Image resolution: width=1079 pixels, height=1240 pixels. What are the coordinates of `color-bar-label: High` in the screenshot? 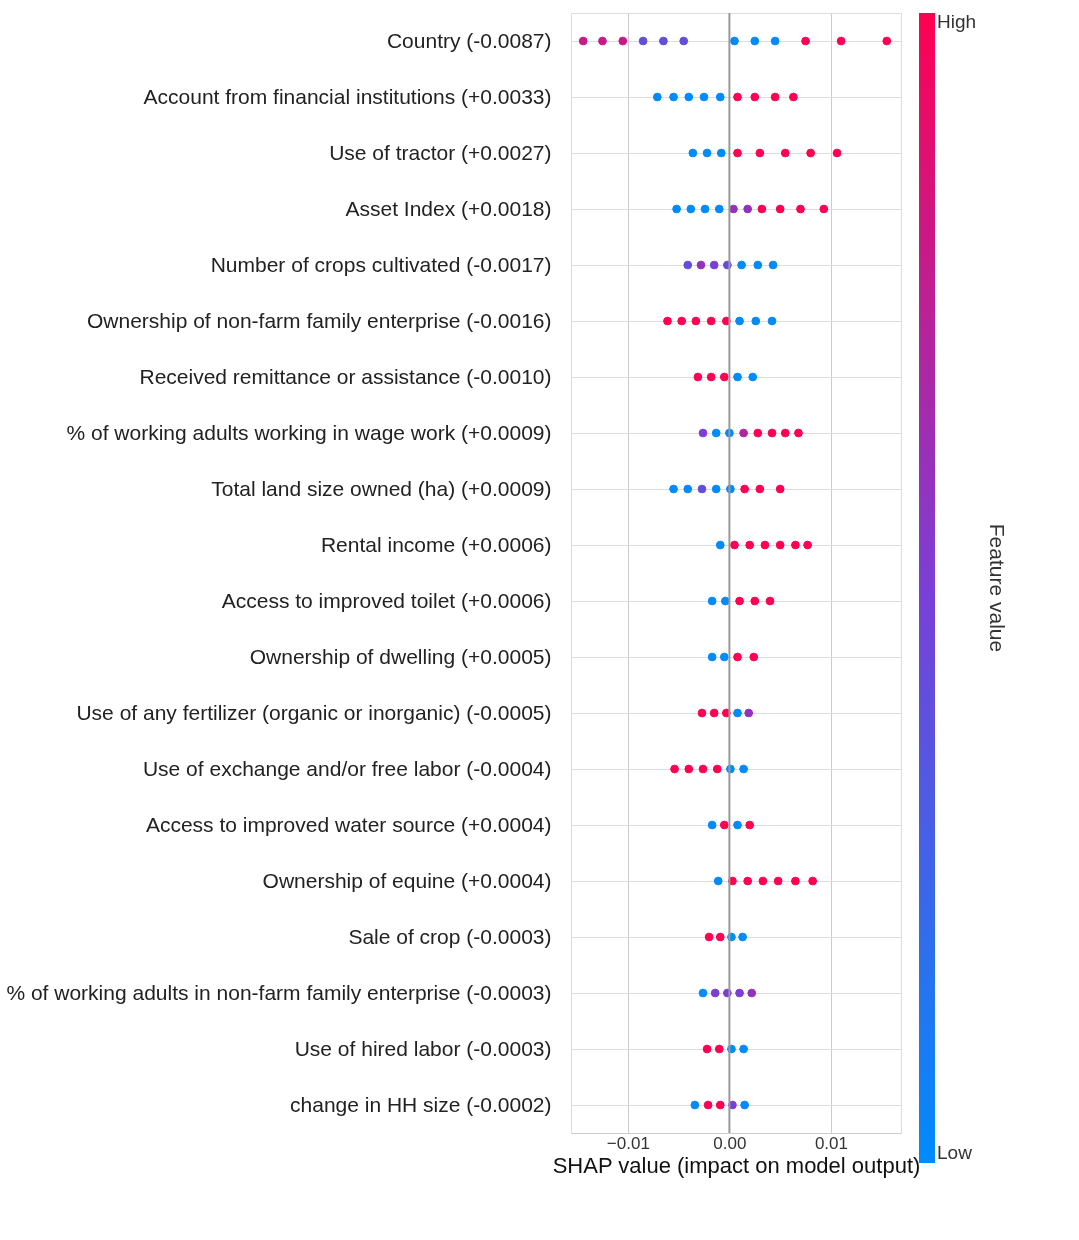 It's located at (957, 21).